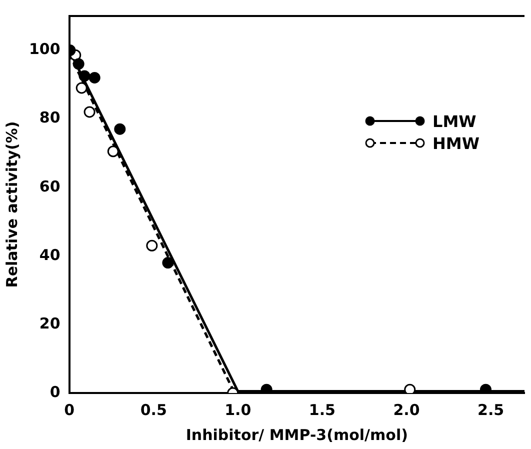 This screenshot has width=531, height=449. Describe the element at coordinates (297, 435) in the screenshot. I see `x-axis-title: Inhibitor/ MMP-3(mol/mol)` at that location.